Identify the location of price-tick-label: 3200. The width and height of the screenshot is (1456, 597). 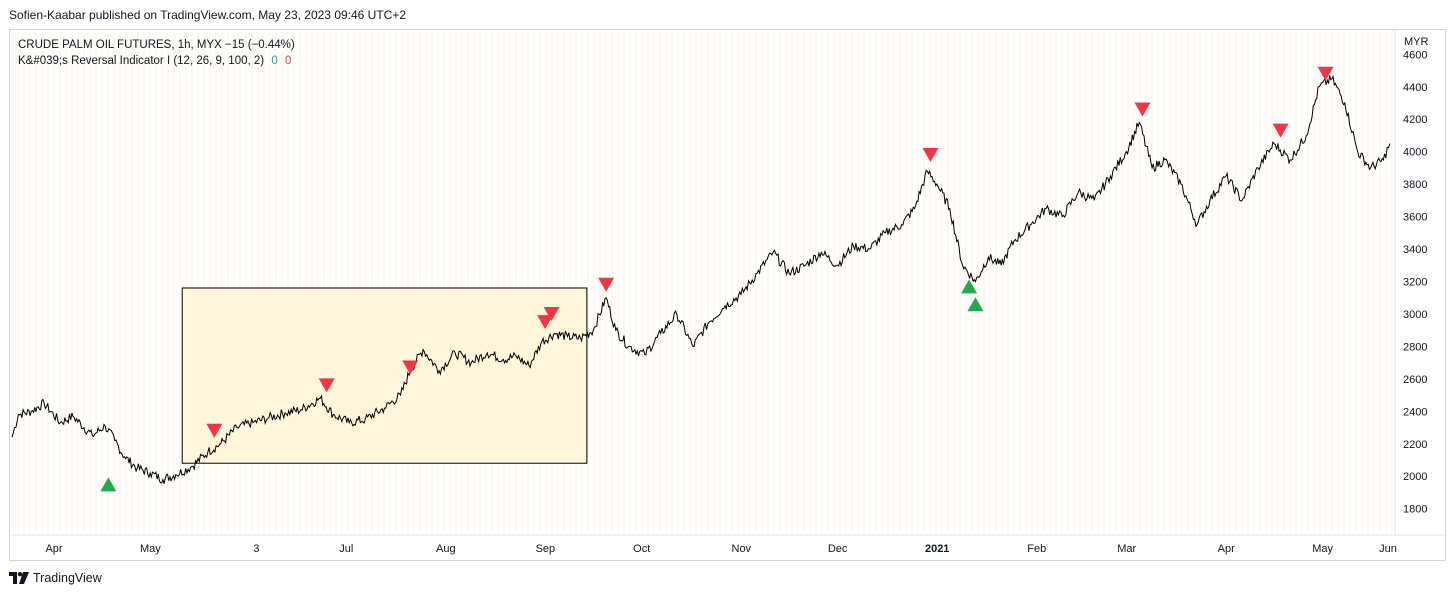
(1415, 283).